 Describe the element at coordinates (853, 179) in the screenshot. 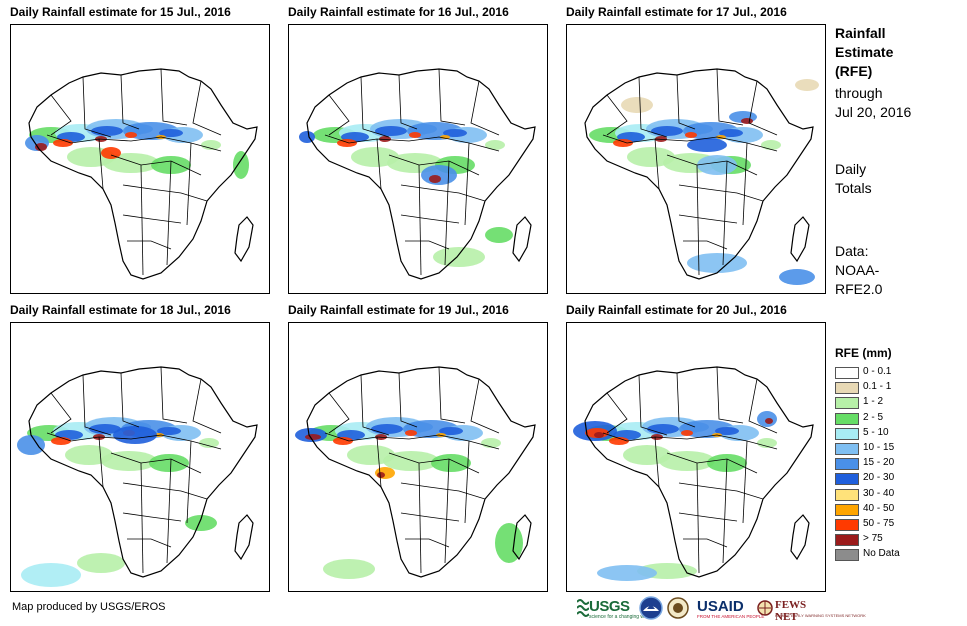

I see `daily-totals: Daily Totals` at that location.